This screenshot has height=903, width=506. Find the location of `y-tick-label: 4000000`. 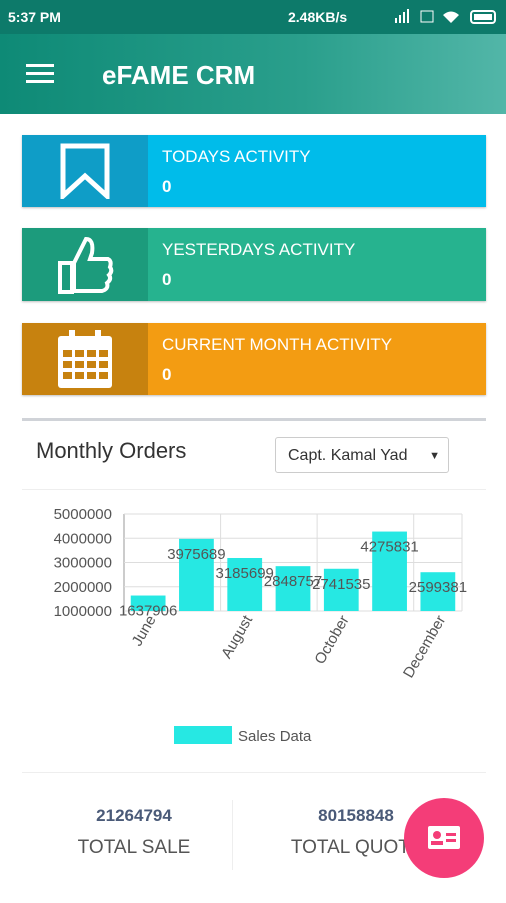

y-tick-label: 4000000 is located at coordinates (83, 538).